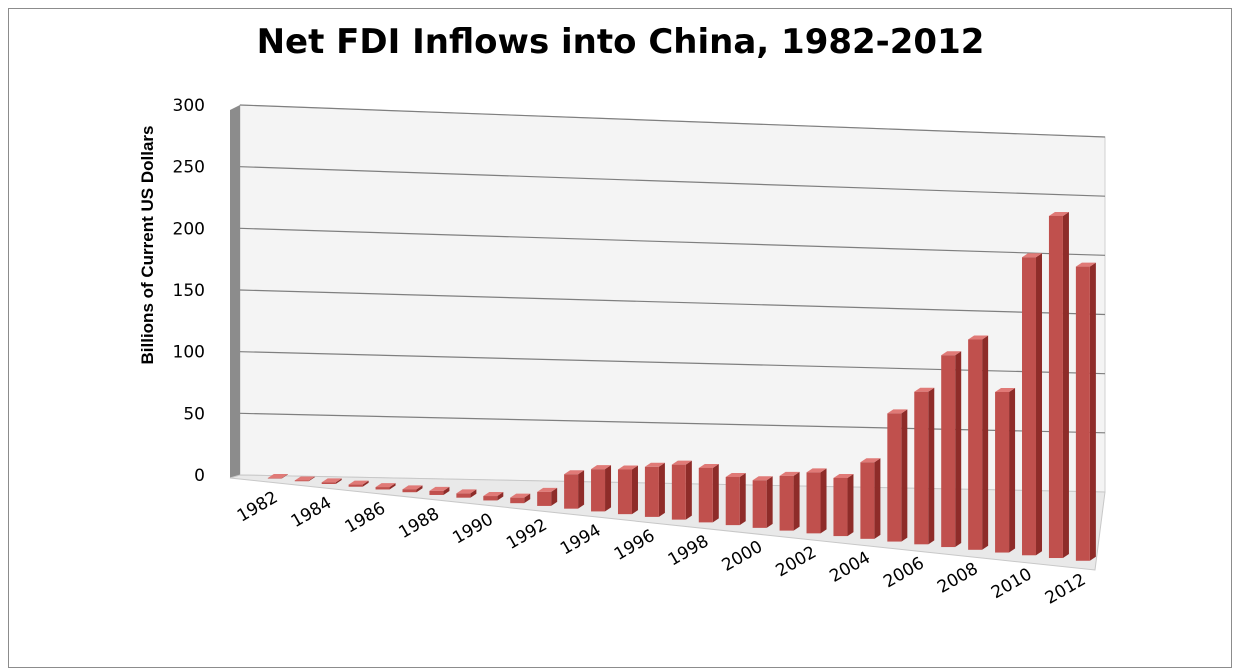 This screenshot has width=1241, height=668. I want to click on bar-1993, so click(574, 489).